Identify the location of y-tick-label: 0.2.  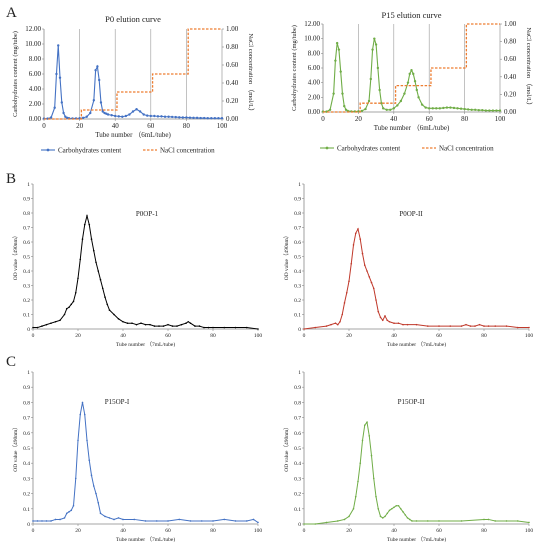
(297, 301).